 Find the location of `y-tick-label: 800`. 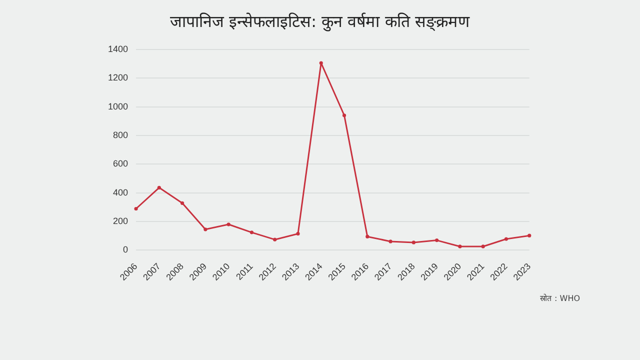

y-tick-label: 800 is located at coordinates (120, 135).